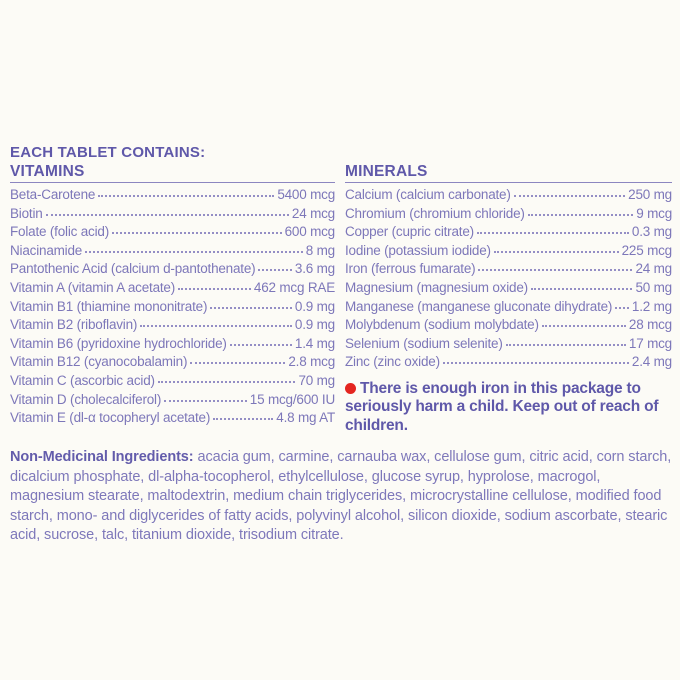 The image size is (680, 680). I want to click on nutrient-name: Biotin, so click(26, 213).